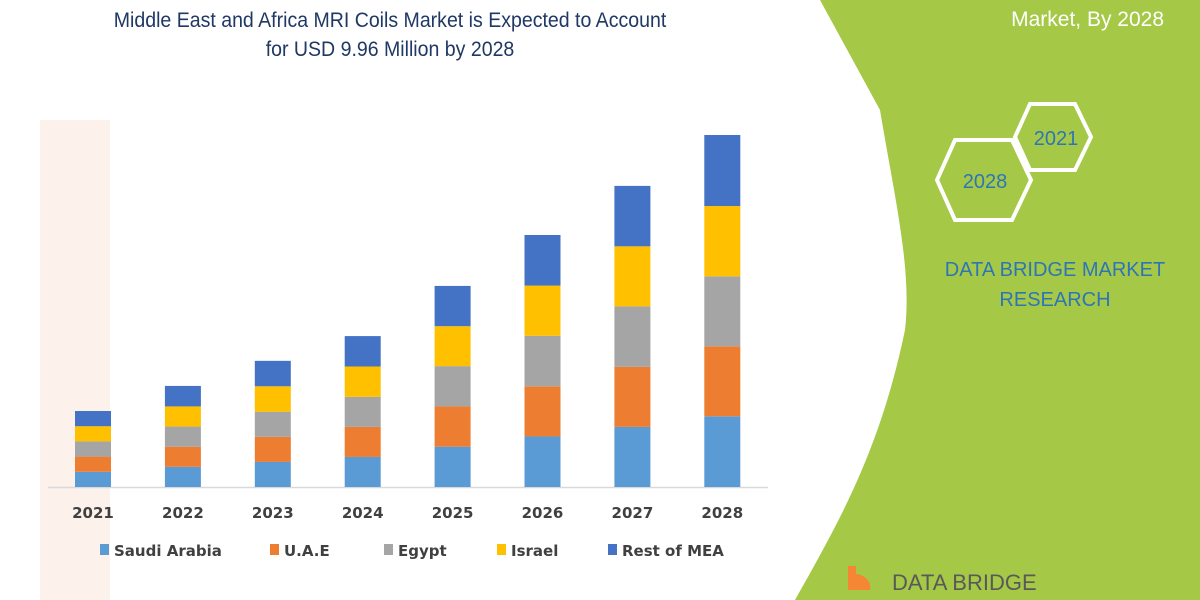 Image resolution: width=1200 pixels, height=600 pixels. What do you see at coordinates (722, 513) in the screenshot?
I see `x-tick-label: 2028` at bounding box center [722, 513].